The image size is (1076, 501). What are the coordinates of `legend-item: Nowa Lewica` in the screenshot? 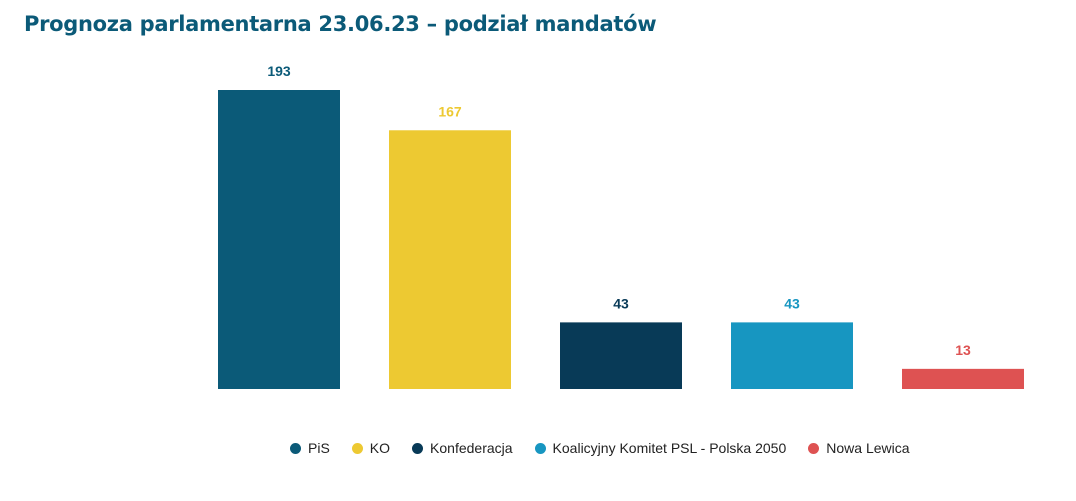 It's located at (859, 448).